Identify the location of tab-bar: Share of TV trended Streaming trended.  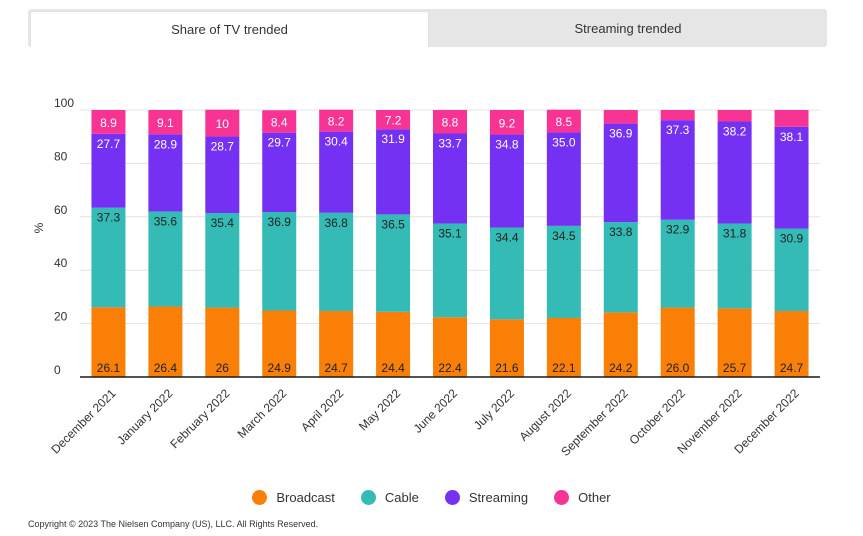
(427, 28).